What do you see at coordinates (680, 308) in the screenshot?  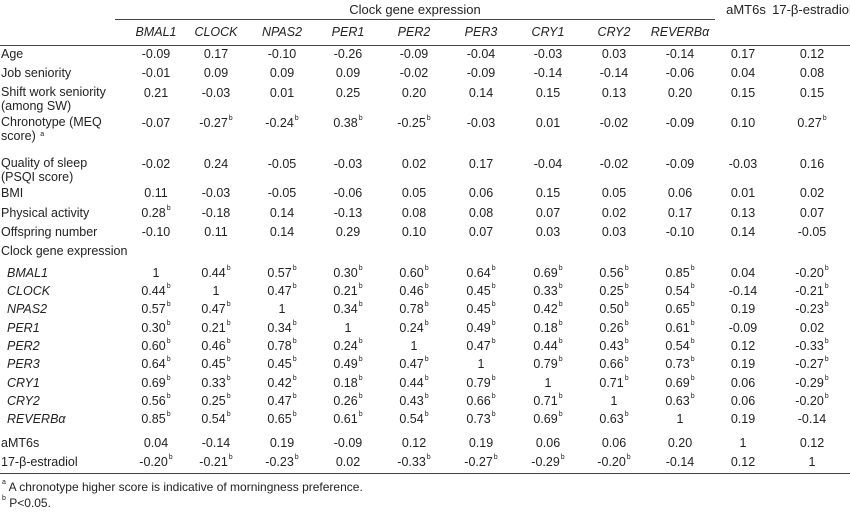 I see `table-cell: 0.65b` at bounding box center [680, 308].